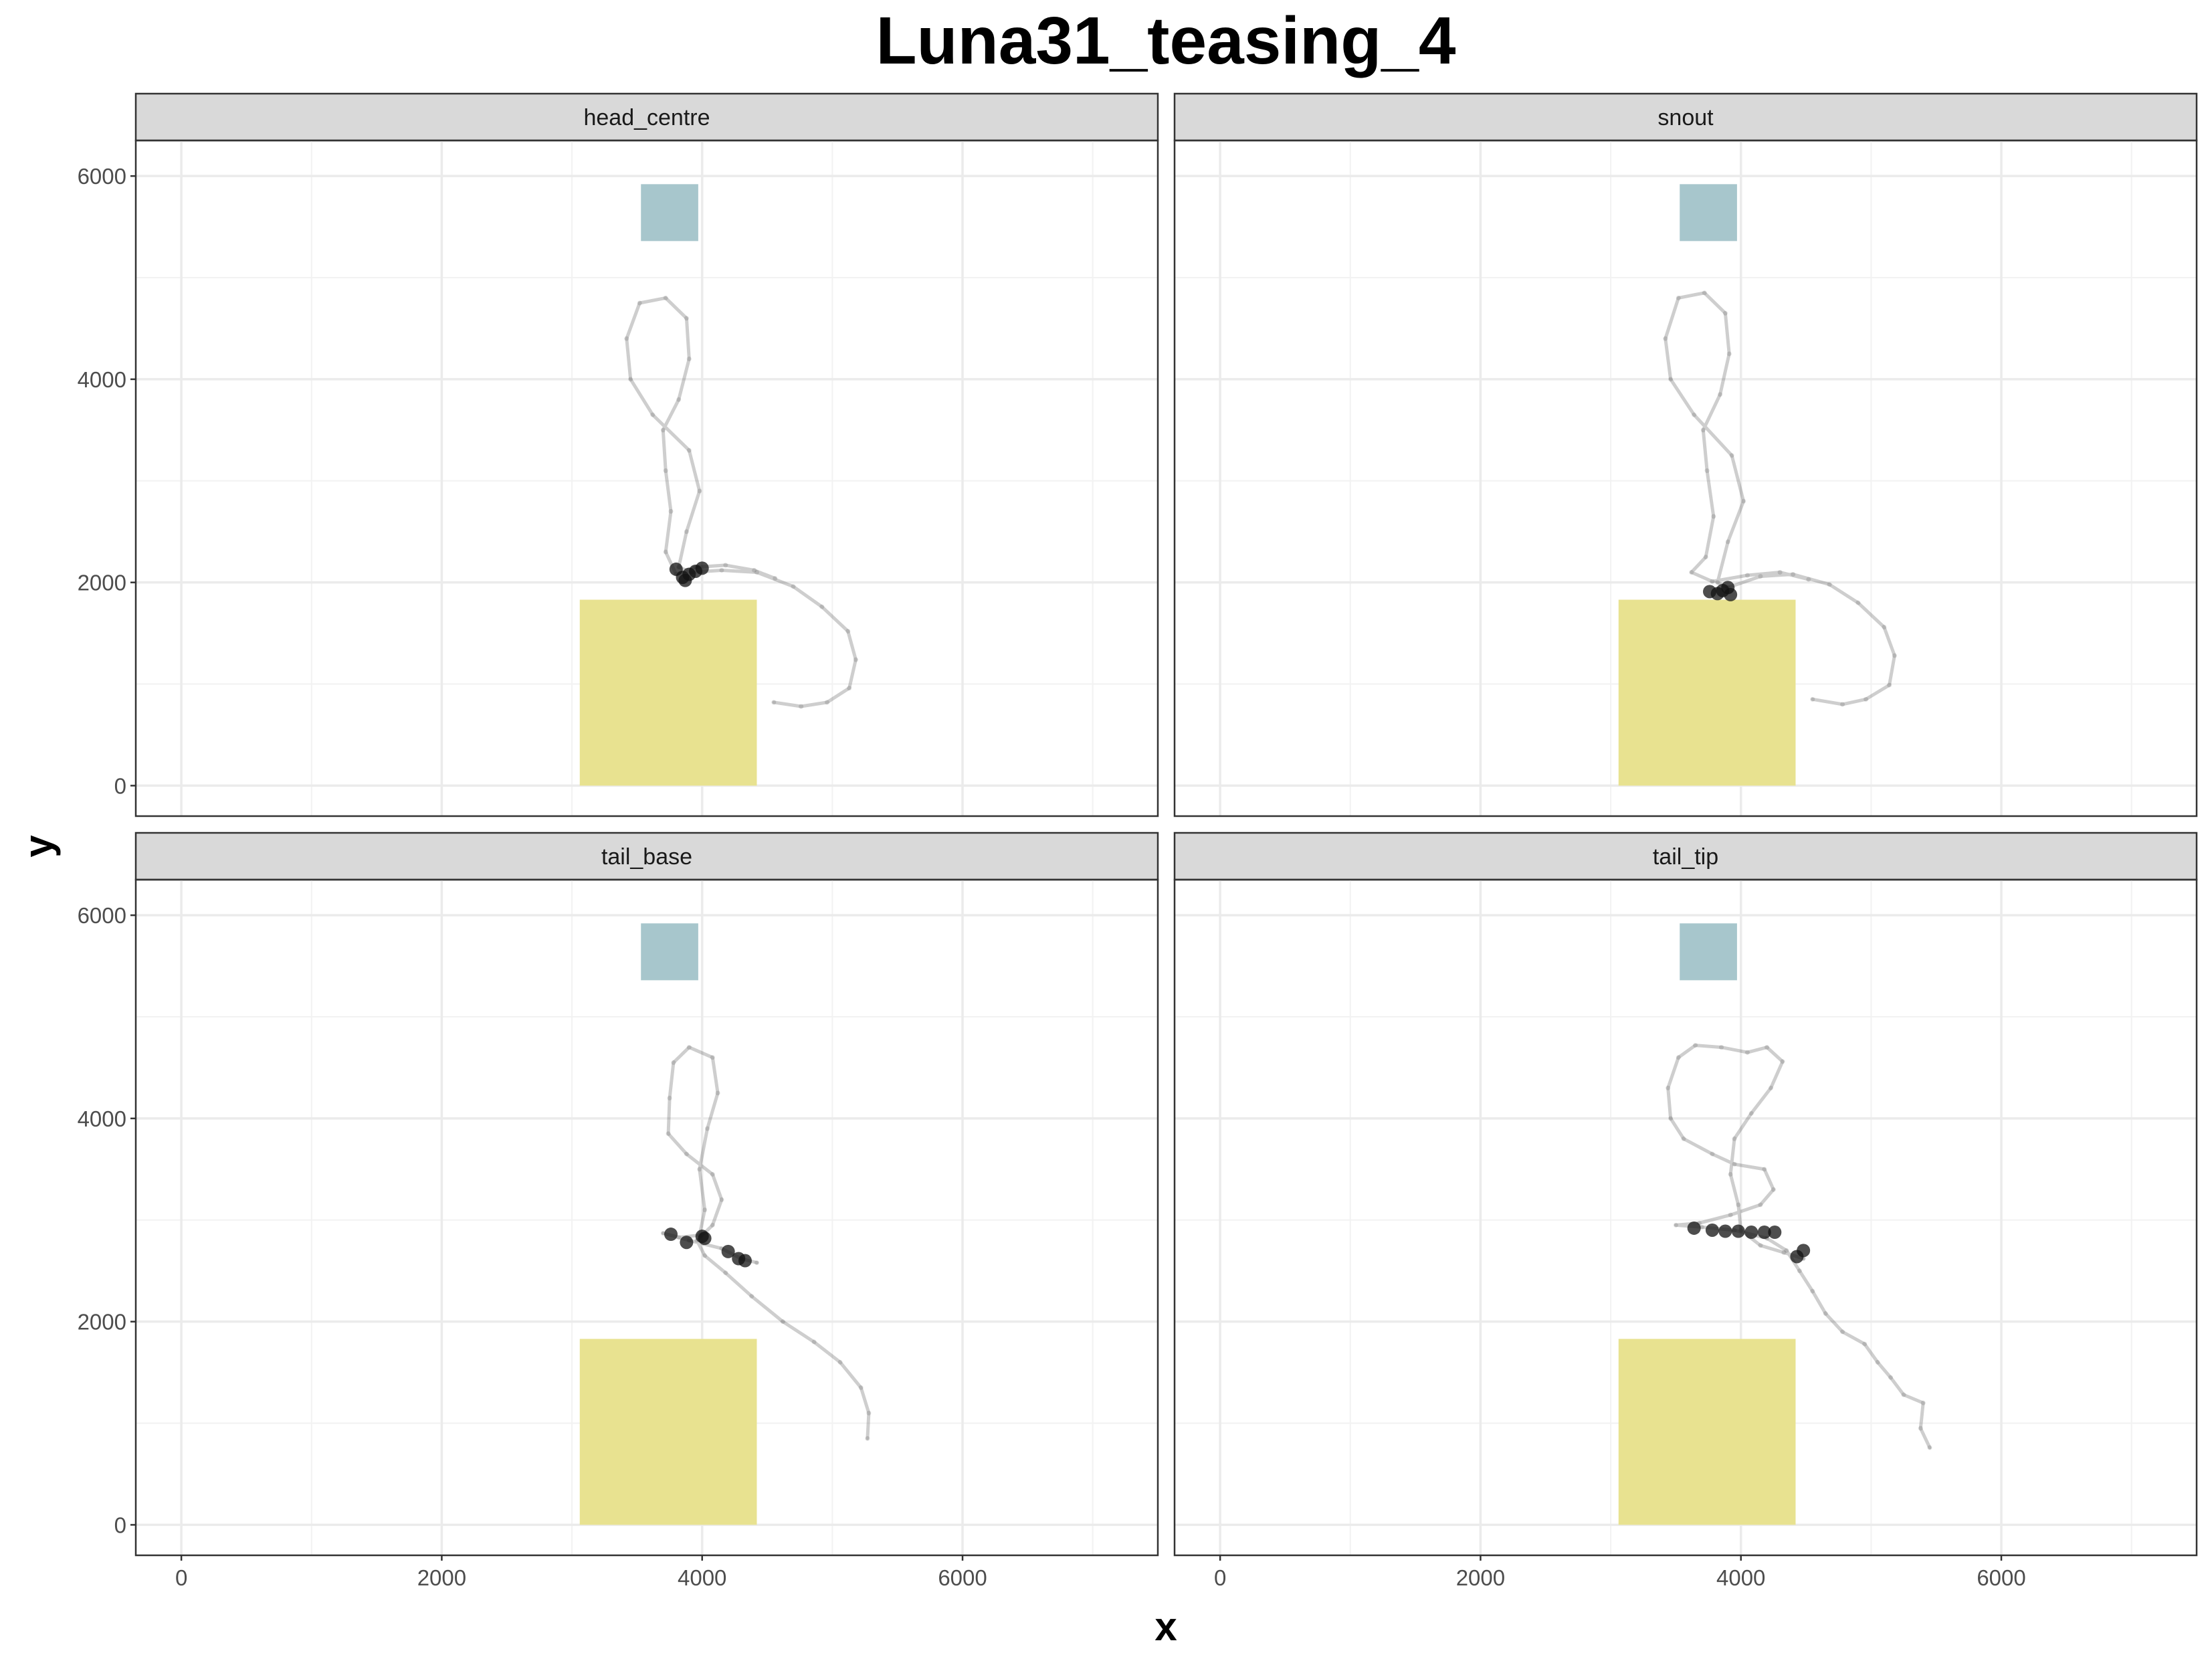 This screenshot has width=2212, height=1659. Describe the element at coordinates (102, 1118) in the screenshot. I see `y-tick-label: 4000` at that location.